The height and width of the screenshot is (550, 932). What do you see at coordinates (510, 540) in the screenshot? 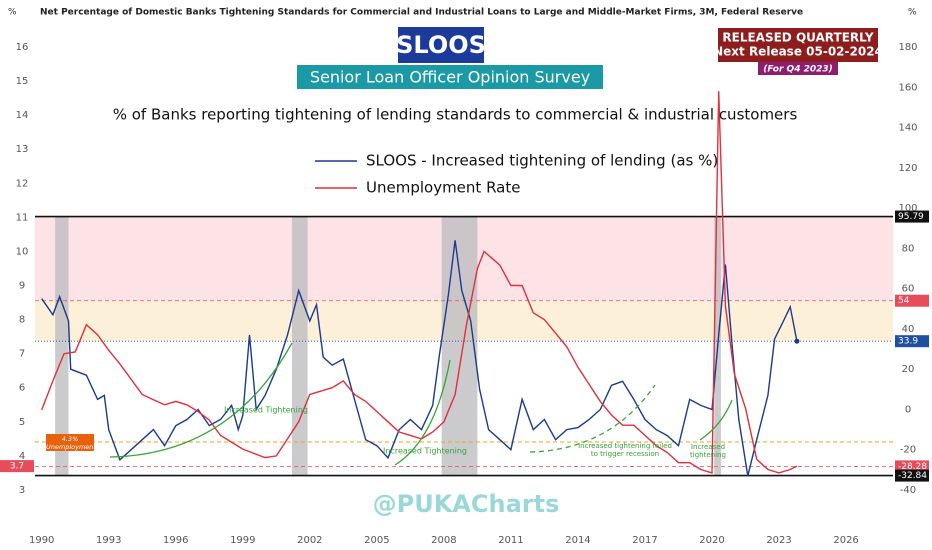
I see `x-tick-label: 2011` at bounding box center [510, 540].